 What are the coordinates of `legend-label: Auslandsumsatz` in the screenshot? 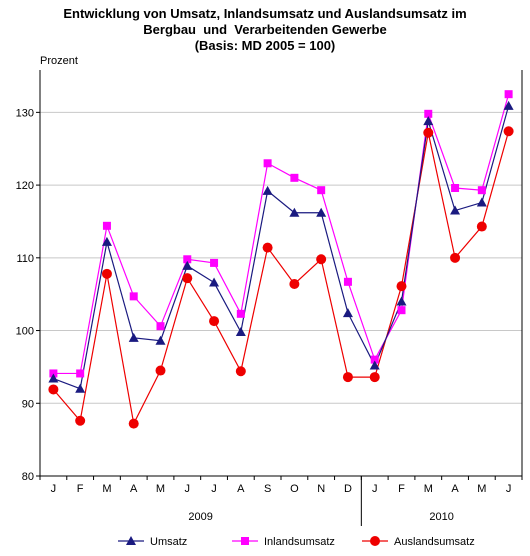 It's located at (434, 542).